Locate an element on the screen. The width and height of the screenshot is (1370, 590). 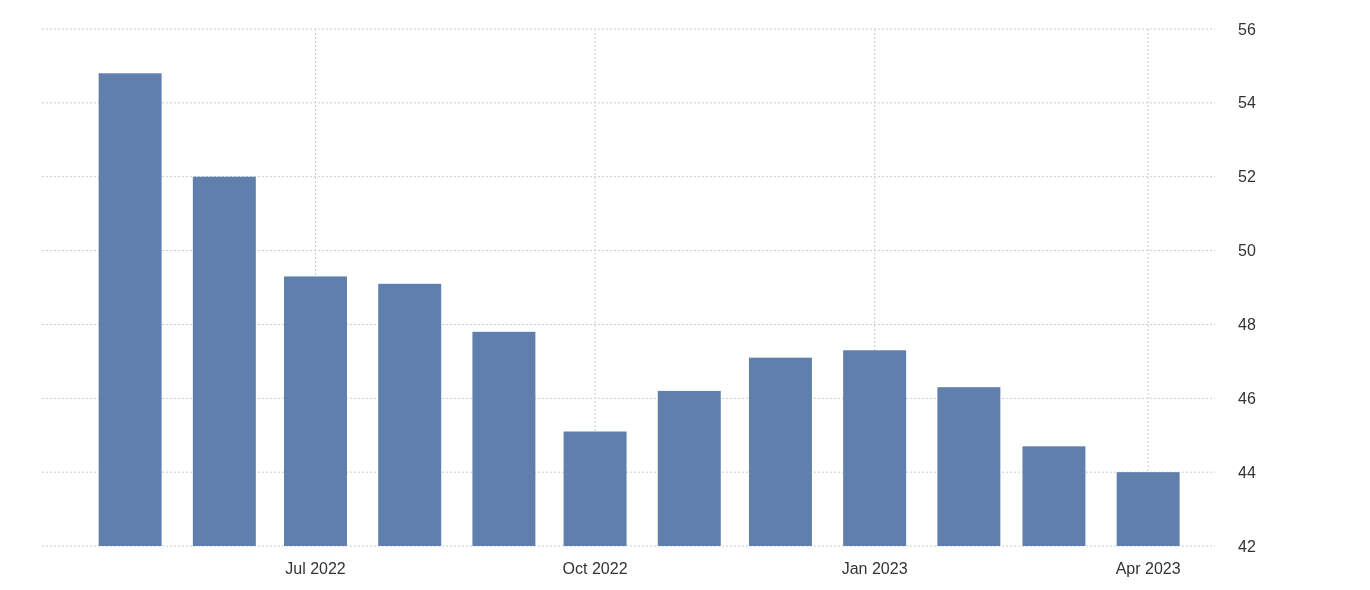
x-tick-label: Oct 2022 is located at coordinates (595, 568).